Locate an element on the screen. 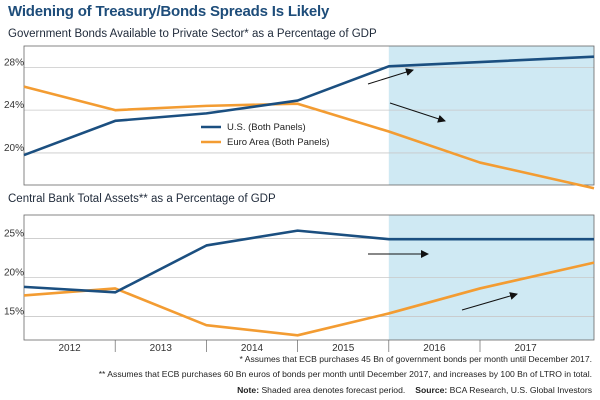 This screenshot has width=600, height=400. top-y-ticks: 20% 24% 28% is located at coordinates (14, 105).